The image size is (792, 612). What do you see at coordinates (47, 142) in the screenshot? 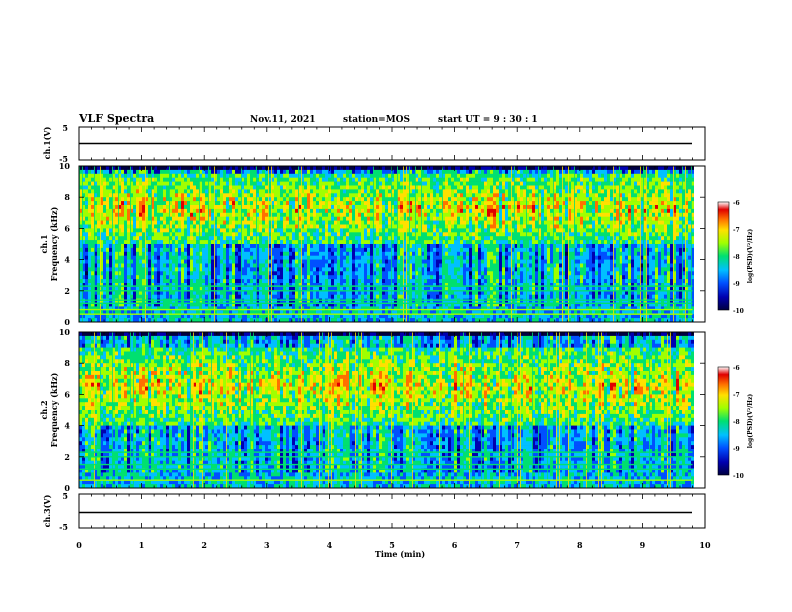
I see `ch1-waveform-ylabel: ch.1(V)` at bounding box center [47, 142].